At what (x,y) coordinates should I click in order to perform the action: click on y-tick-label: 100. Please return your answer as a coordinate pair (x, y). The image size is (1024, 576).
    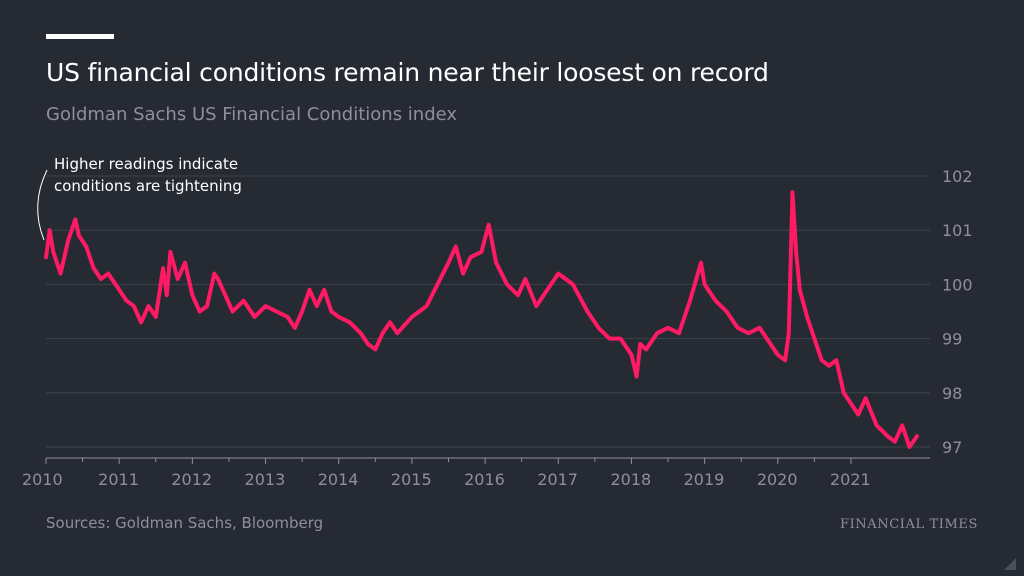
    Looking at the image, I should click on (957, 284).